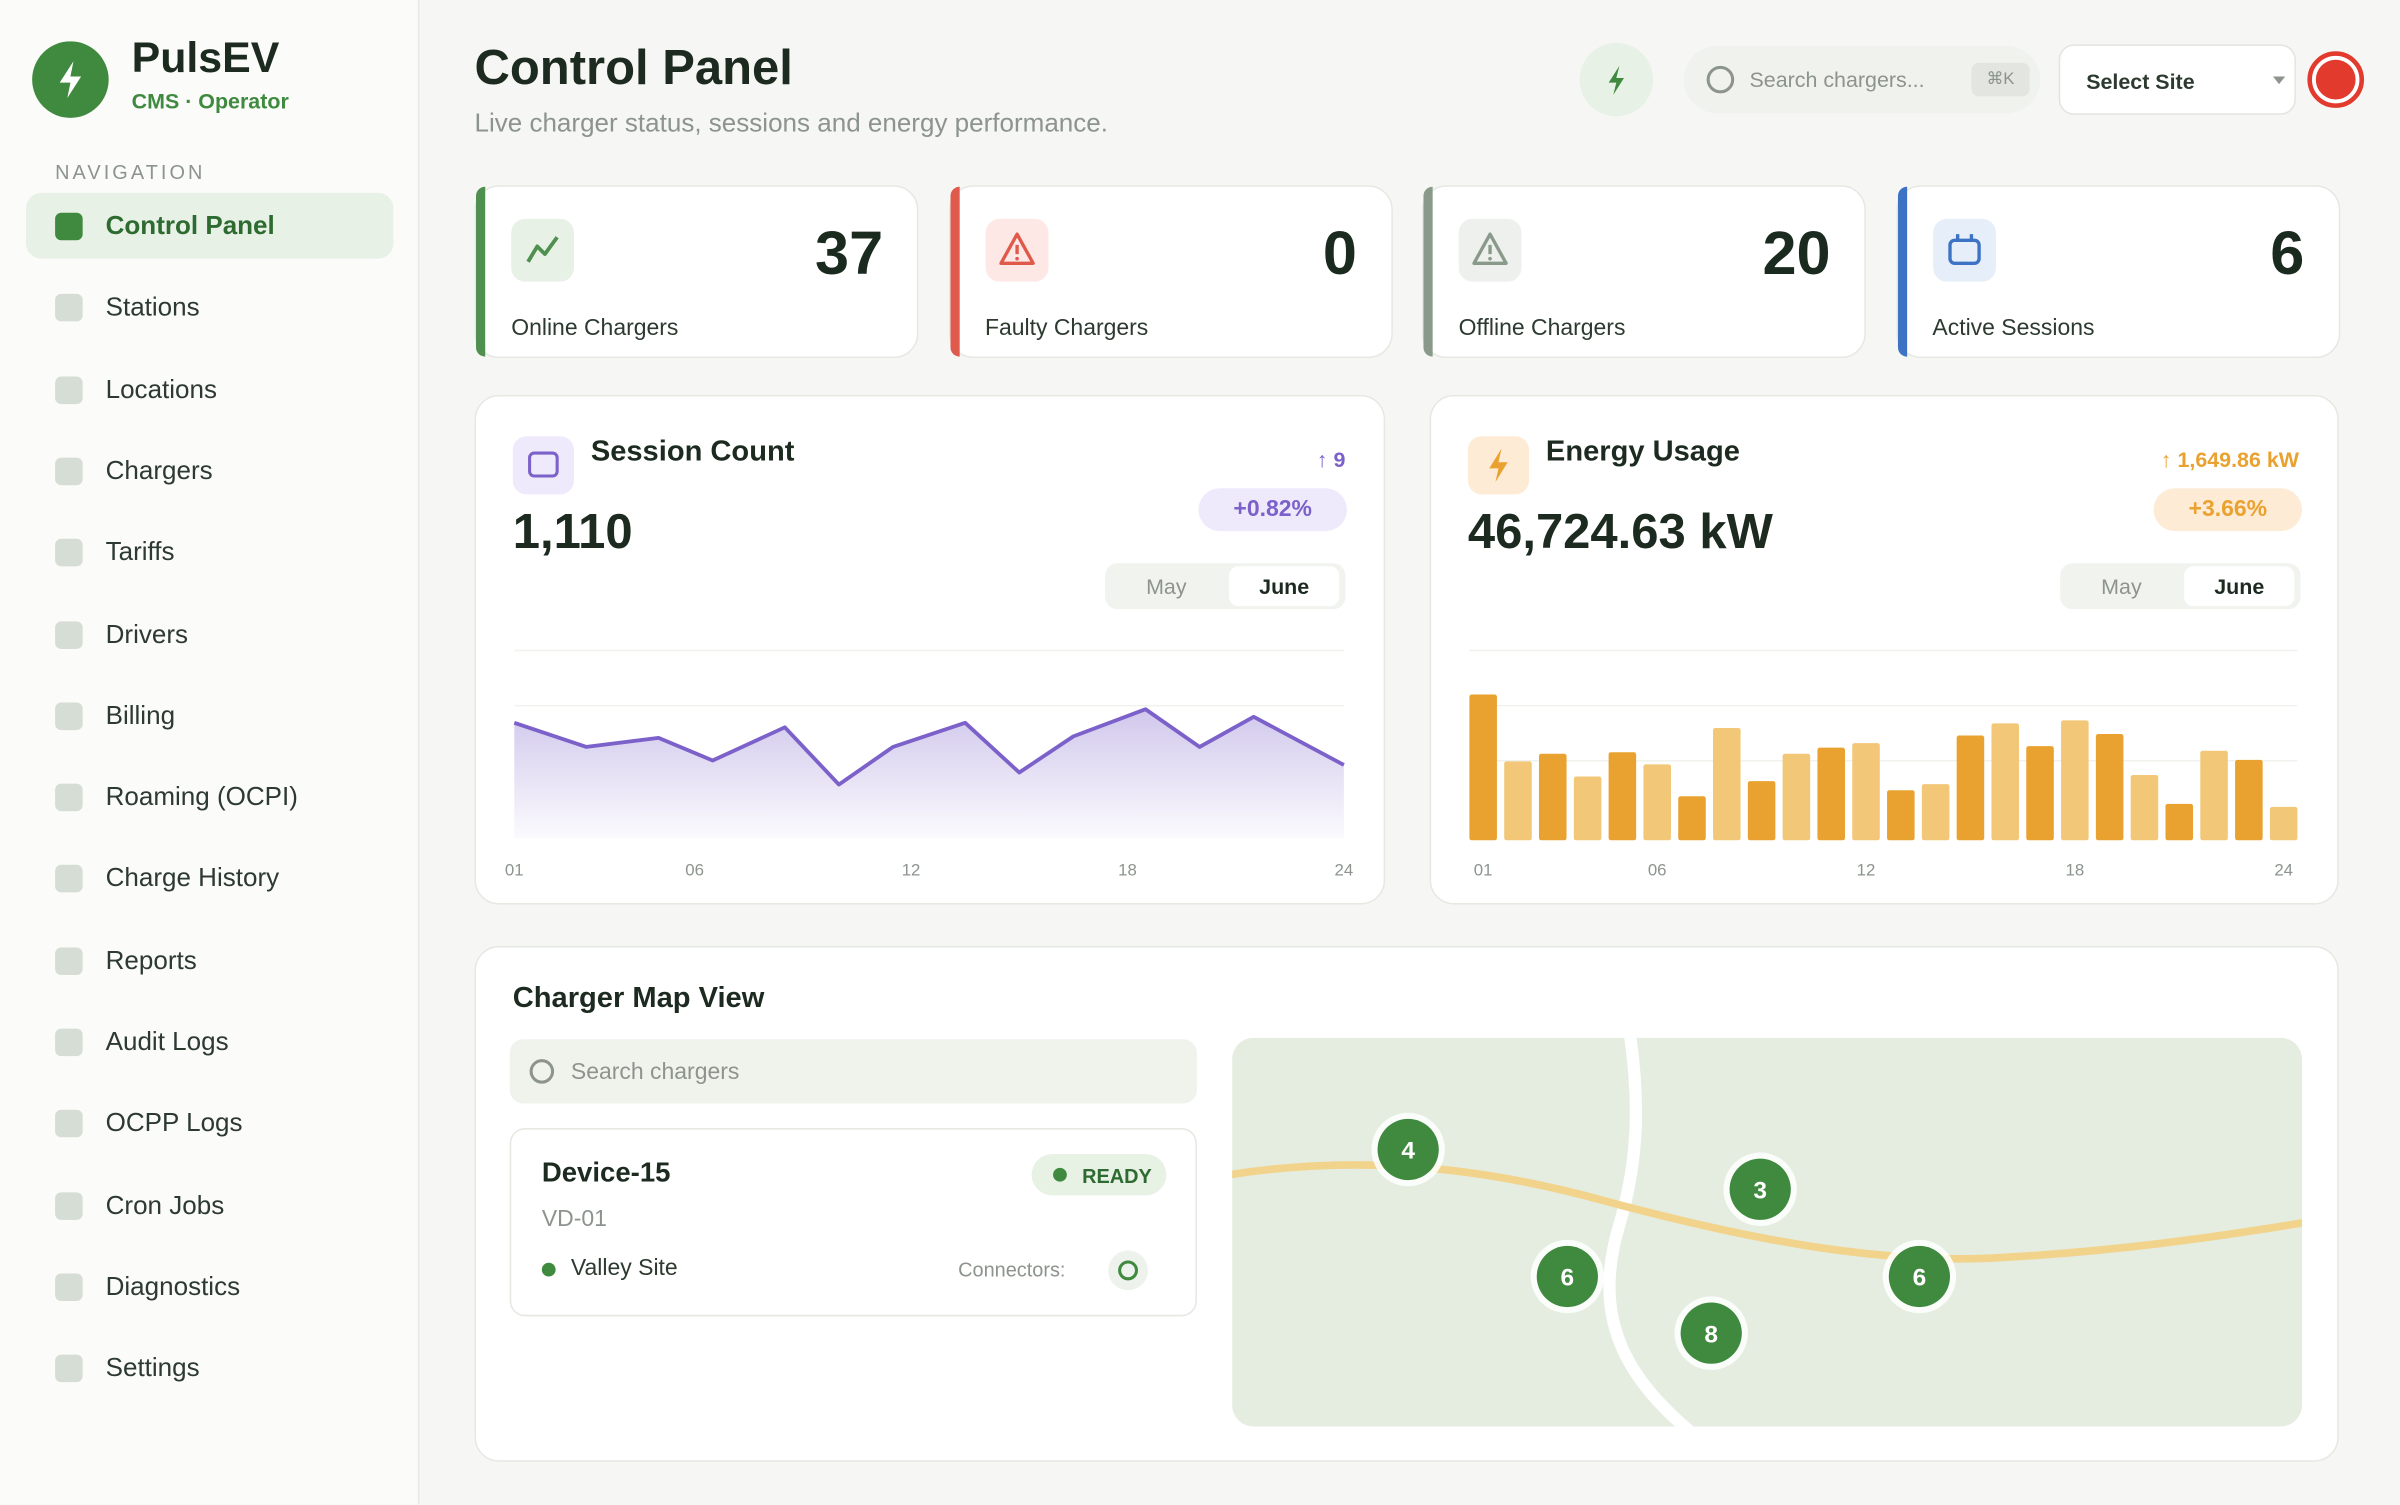  I want to click on site-select: Select Site, so click(2177, 79).